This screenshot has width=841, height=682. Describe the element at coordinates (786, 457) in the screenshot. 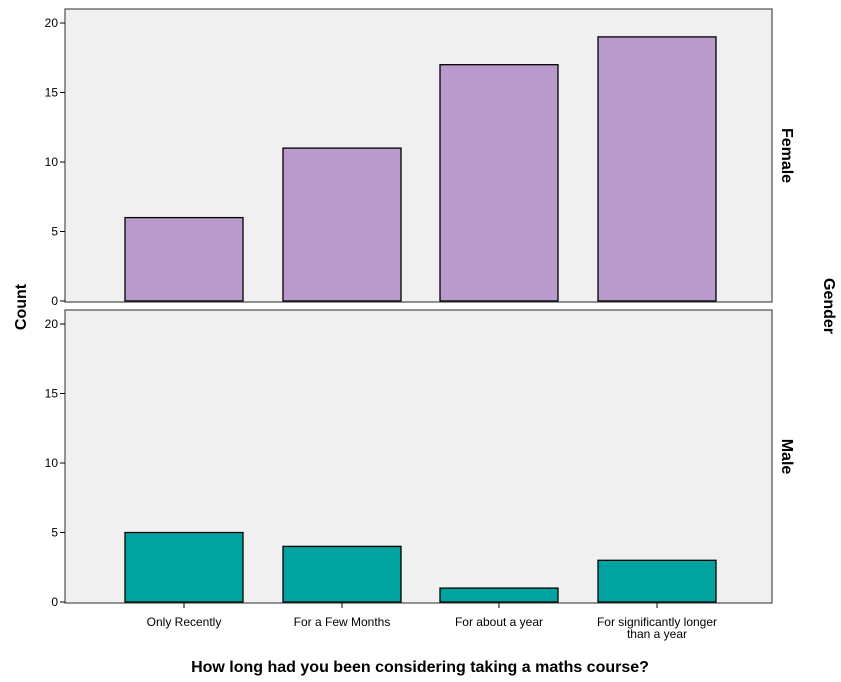

I see `panel-label-male: Male` at that location.